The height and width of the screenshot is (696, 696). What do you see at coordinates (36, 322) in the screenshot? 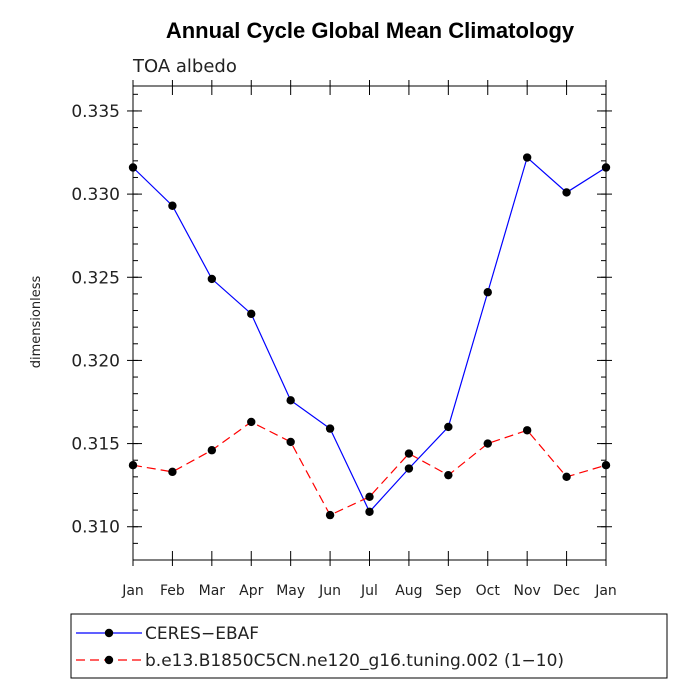
I see `y-axis-label: dimensionless` at bounding box center [36, 322].